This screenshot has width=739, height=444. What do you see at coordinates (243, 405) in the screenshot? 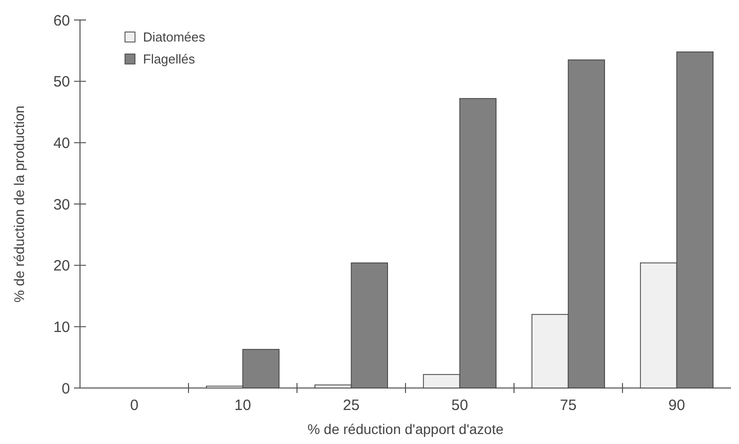
I see `x-tick-label: 10` at bounding box center [243, 405].